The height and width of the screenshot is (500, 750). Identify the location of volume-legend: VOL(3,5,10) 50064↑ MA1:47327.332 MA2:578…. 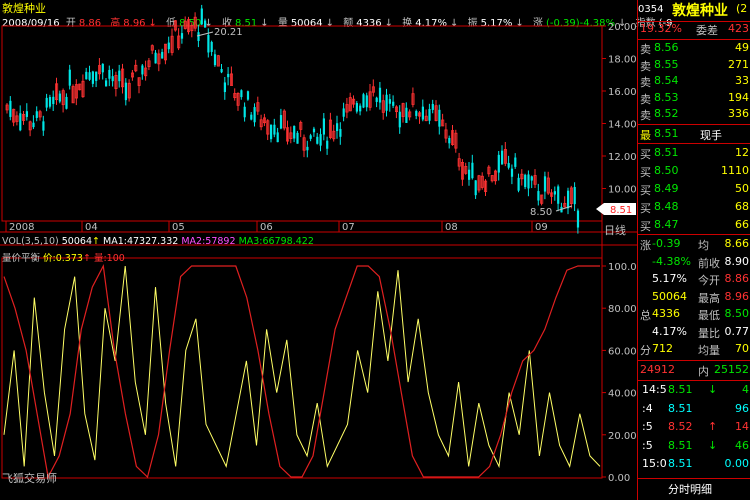
(158, 241).